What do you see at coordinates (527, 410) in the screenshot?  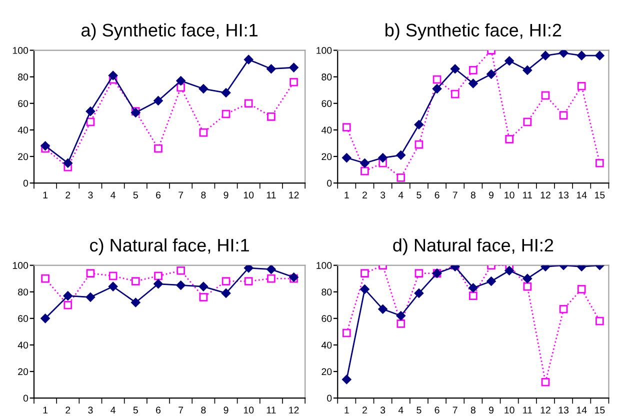 I see `x-tick-label: 11` at bounding box center [527, 410].